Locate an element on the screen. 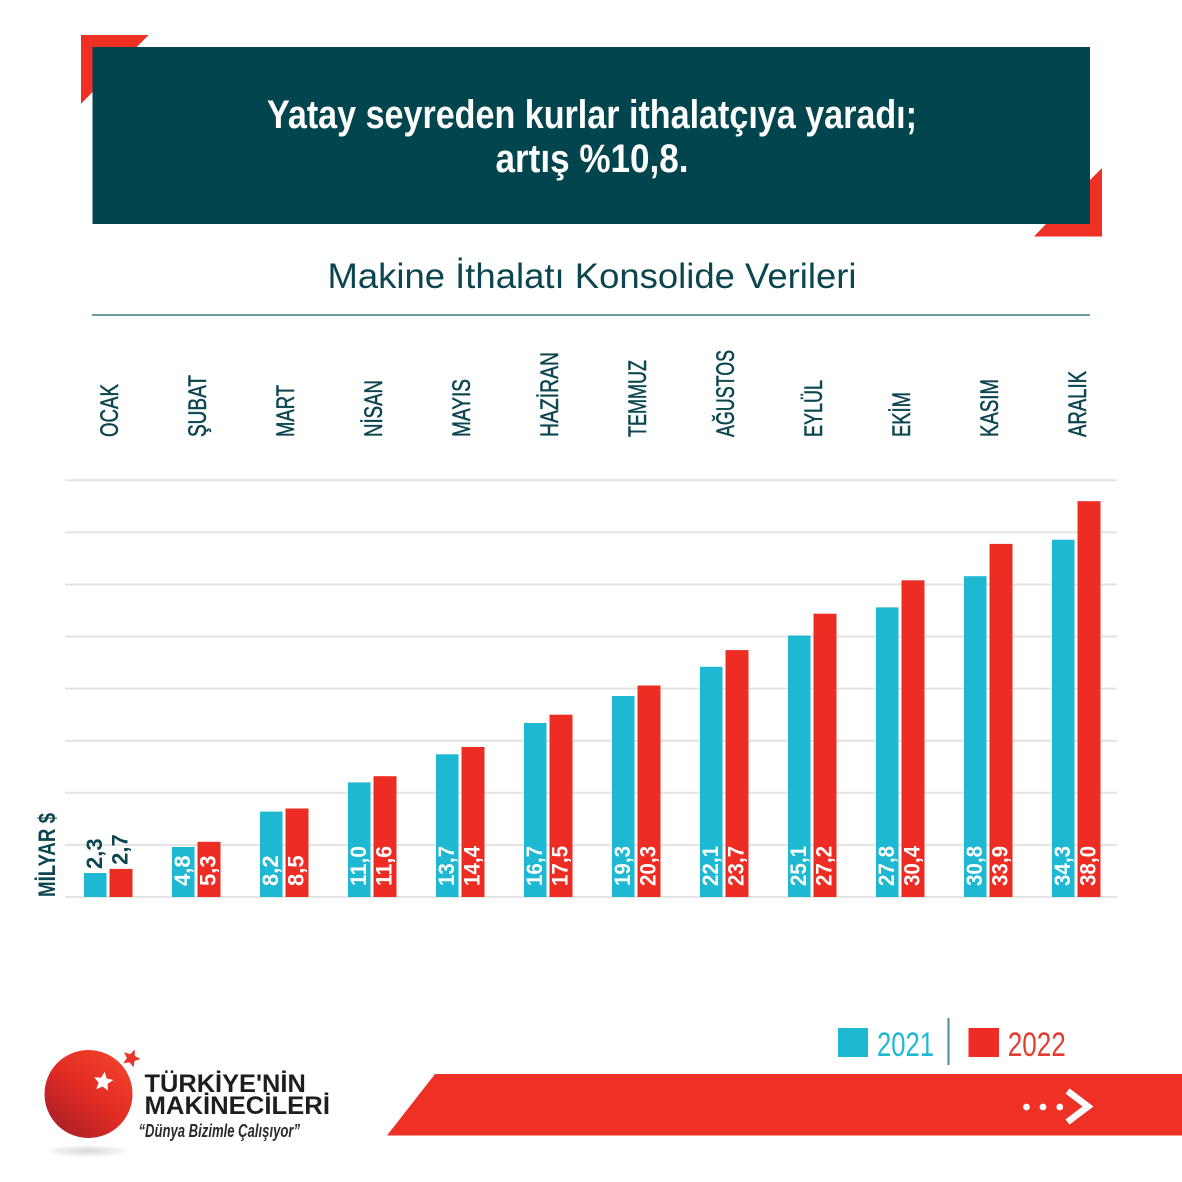  svg-text: 17,5 is located at coordinates (560, 866).